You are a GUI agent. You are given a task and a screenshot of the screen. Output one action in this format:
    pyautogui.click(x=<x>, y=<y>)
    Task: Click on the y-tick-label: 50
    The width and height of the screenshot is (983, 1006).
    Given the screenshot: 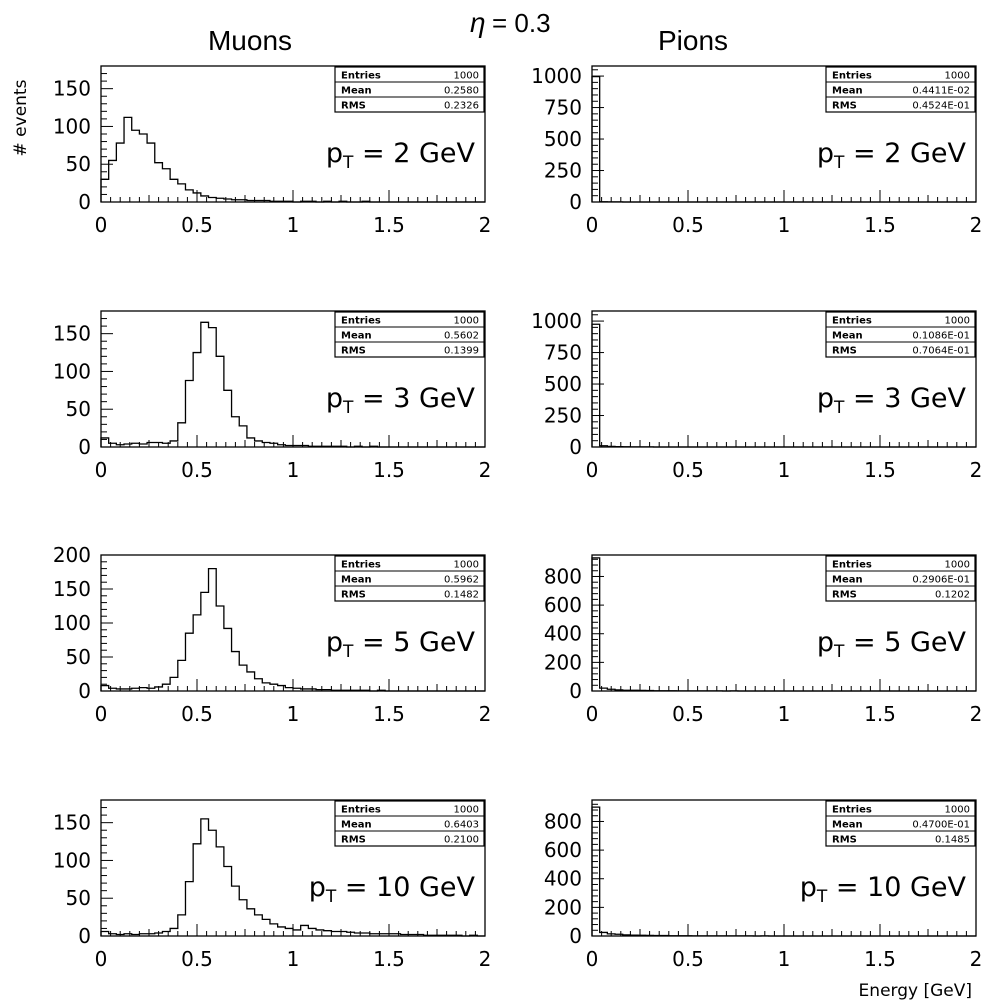 What is the action you would take?
    pyautogui.click(x=78, y=898)
    